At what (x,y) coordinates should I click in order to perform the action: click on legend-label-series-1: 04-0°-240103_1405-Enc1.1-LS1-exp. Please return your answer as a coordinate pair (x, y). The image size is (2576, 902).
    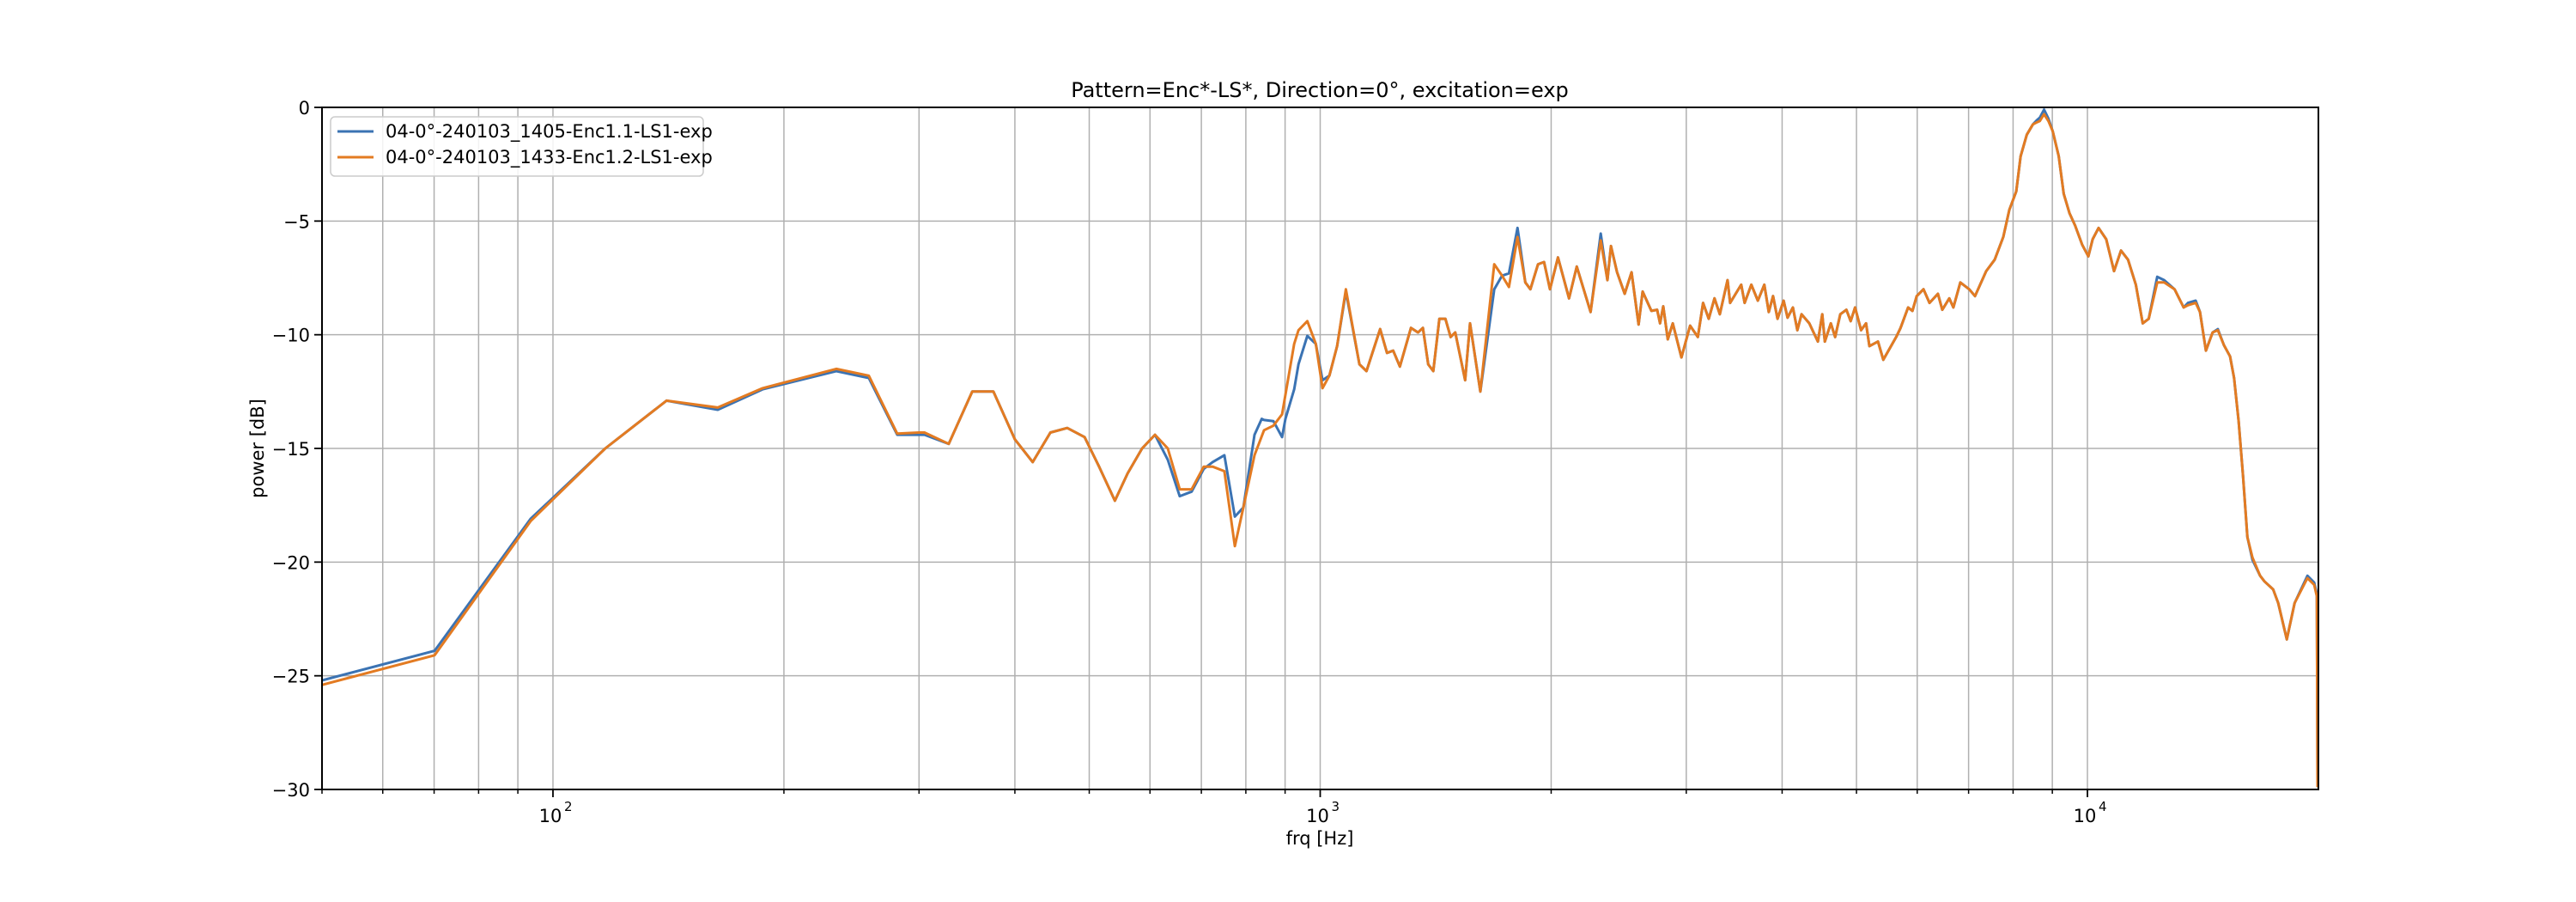
    Looking at the image, I should click on (550, 132).